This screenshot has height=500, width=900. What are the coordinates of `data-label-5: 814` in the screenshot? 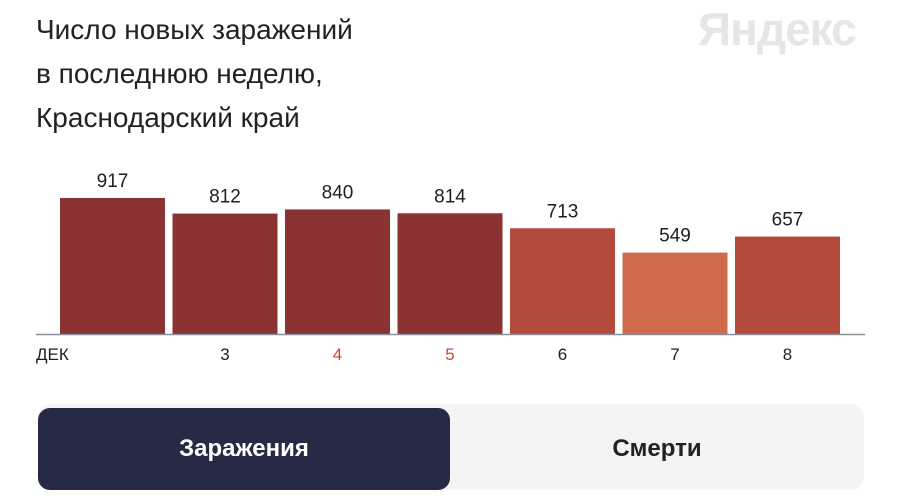 It's located at (450, 196).